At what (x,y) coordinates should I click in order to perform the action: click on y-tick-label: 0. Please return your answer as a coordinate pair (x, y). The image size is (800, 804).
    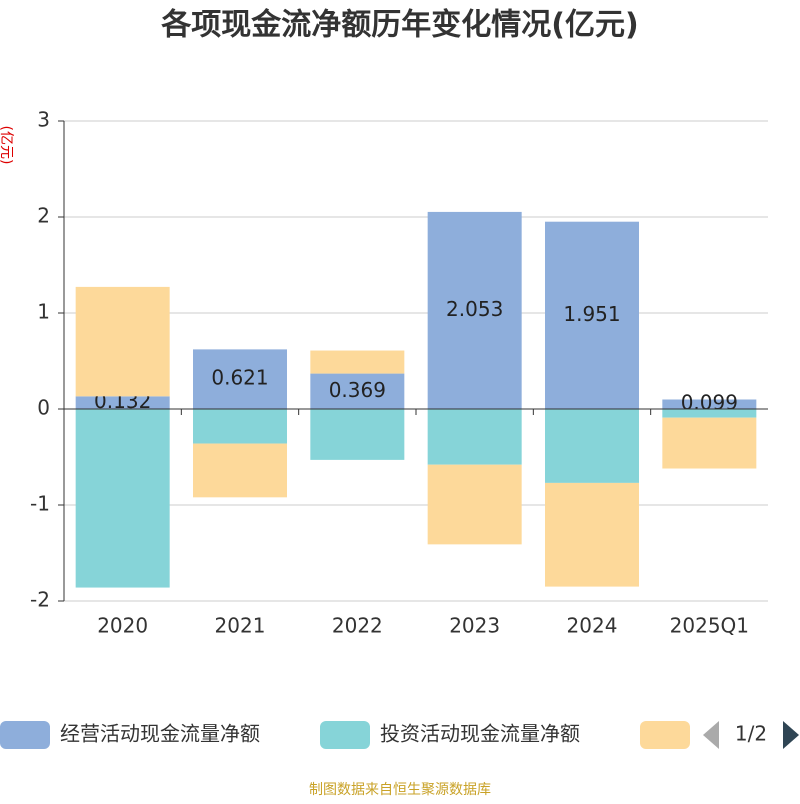
    Looking at the image, I should click on (43, 408).